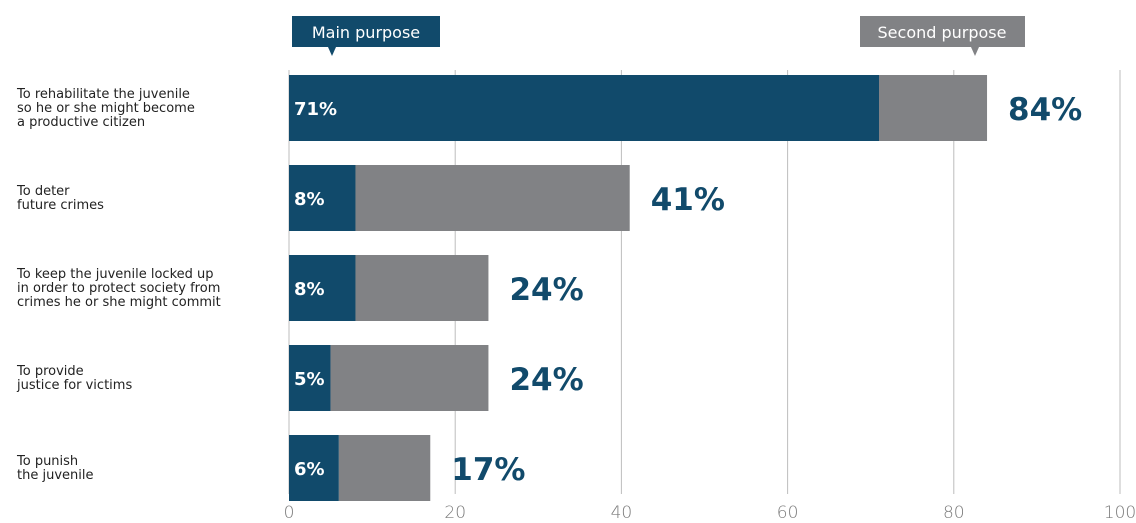  What do you see at coordinates (788, 513) in the screenshot?
I see `x-tick-label: 60` at bounding box center [788, 513].